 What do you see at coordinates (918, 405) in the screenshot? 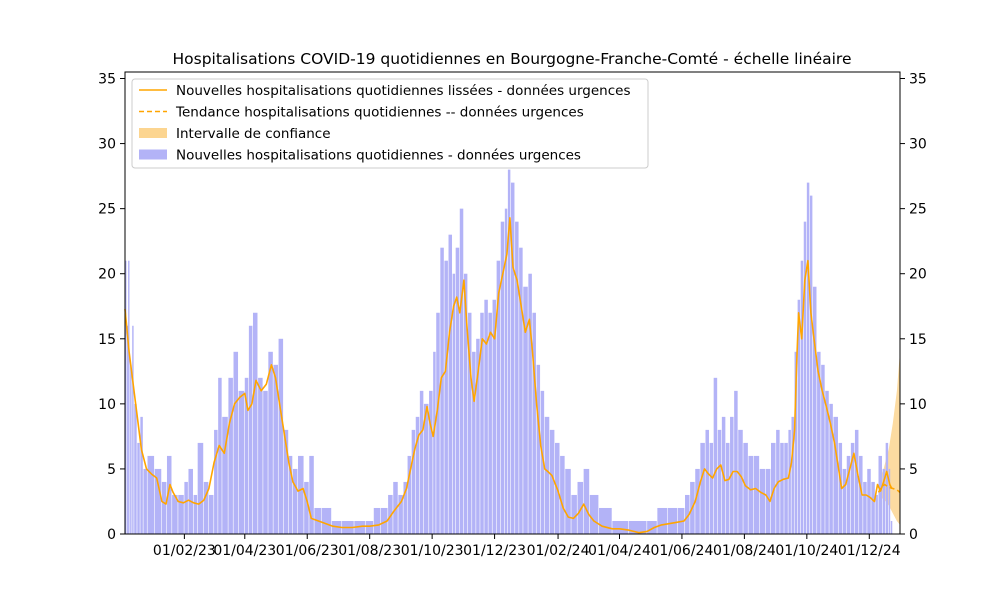
I see `y-tick-label-right: 10` at bounding box center [918, 405].